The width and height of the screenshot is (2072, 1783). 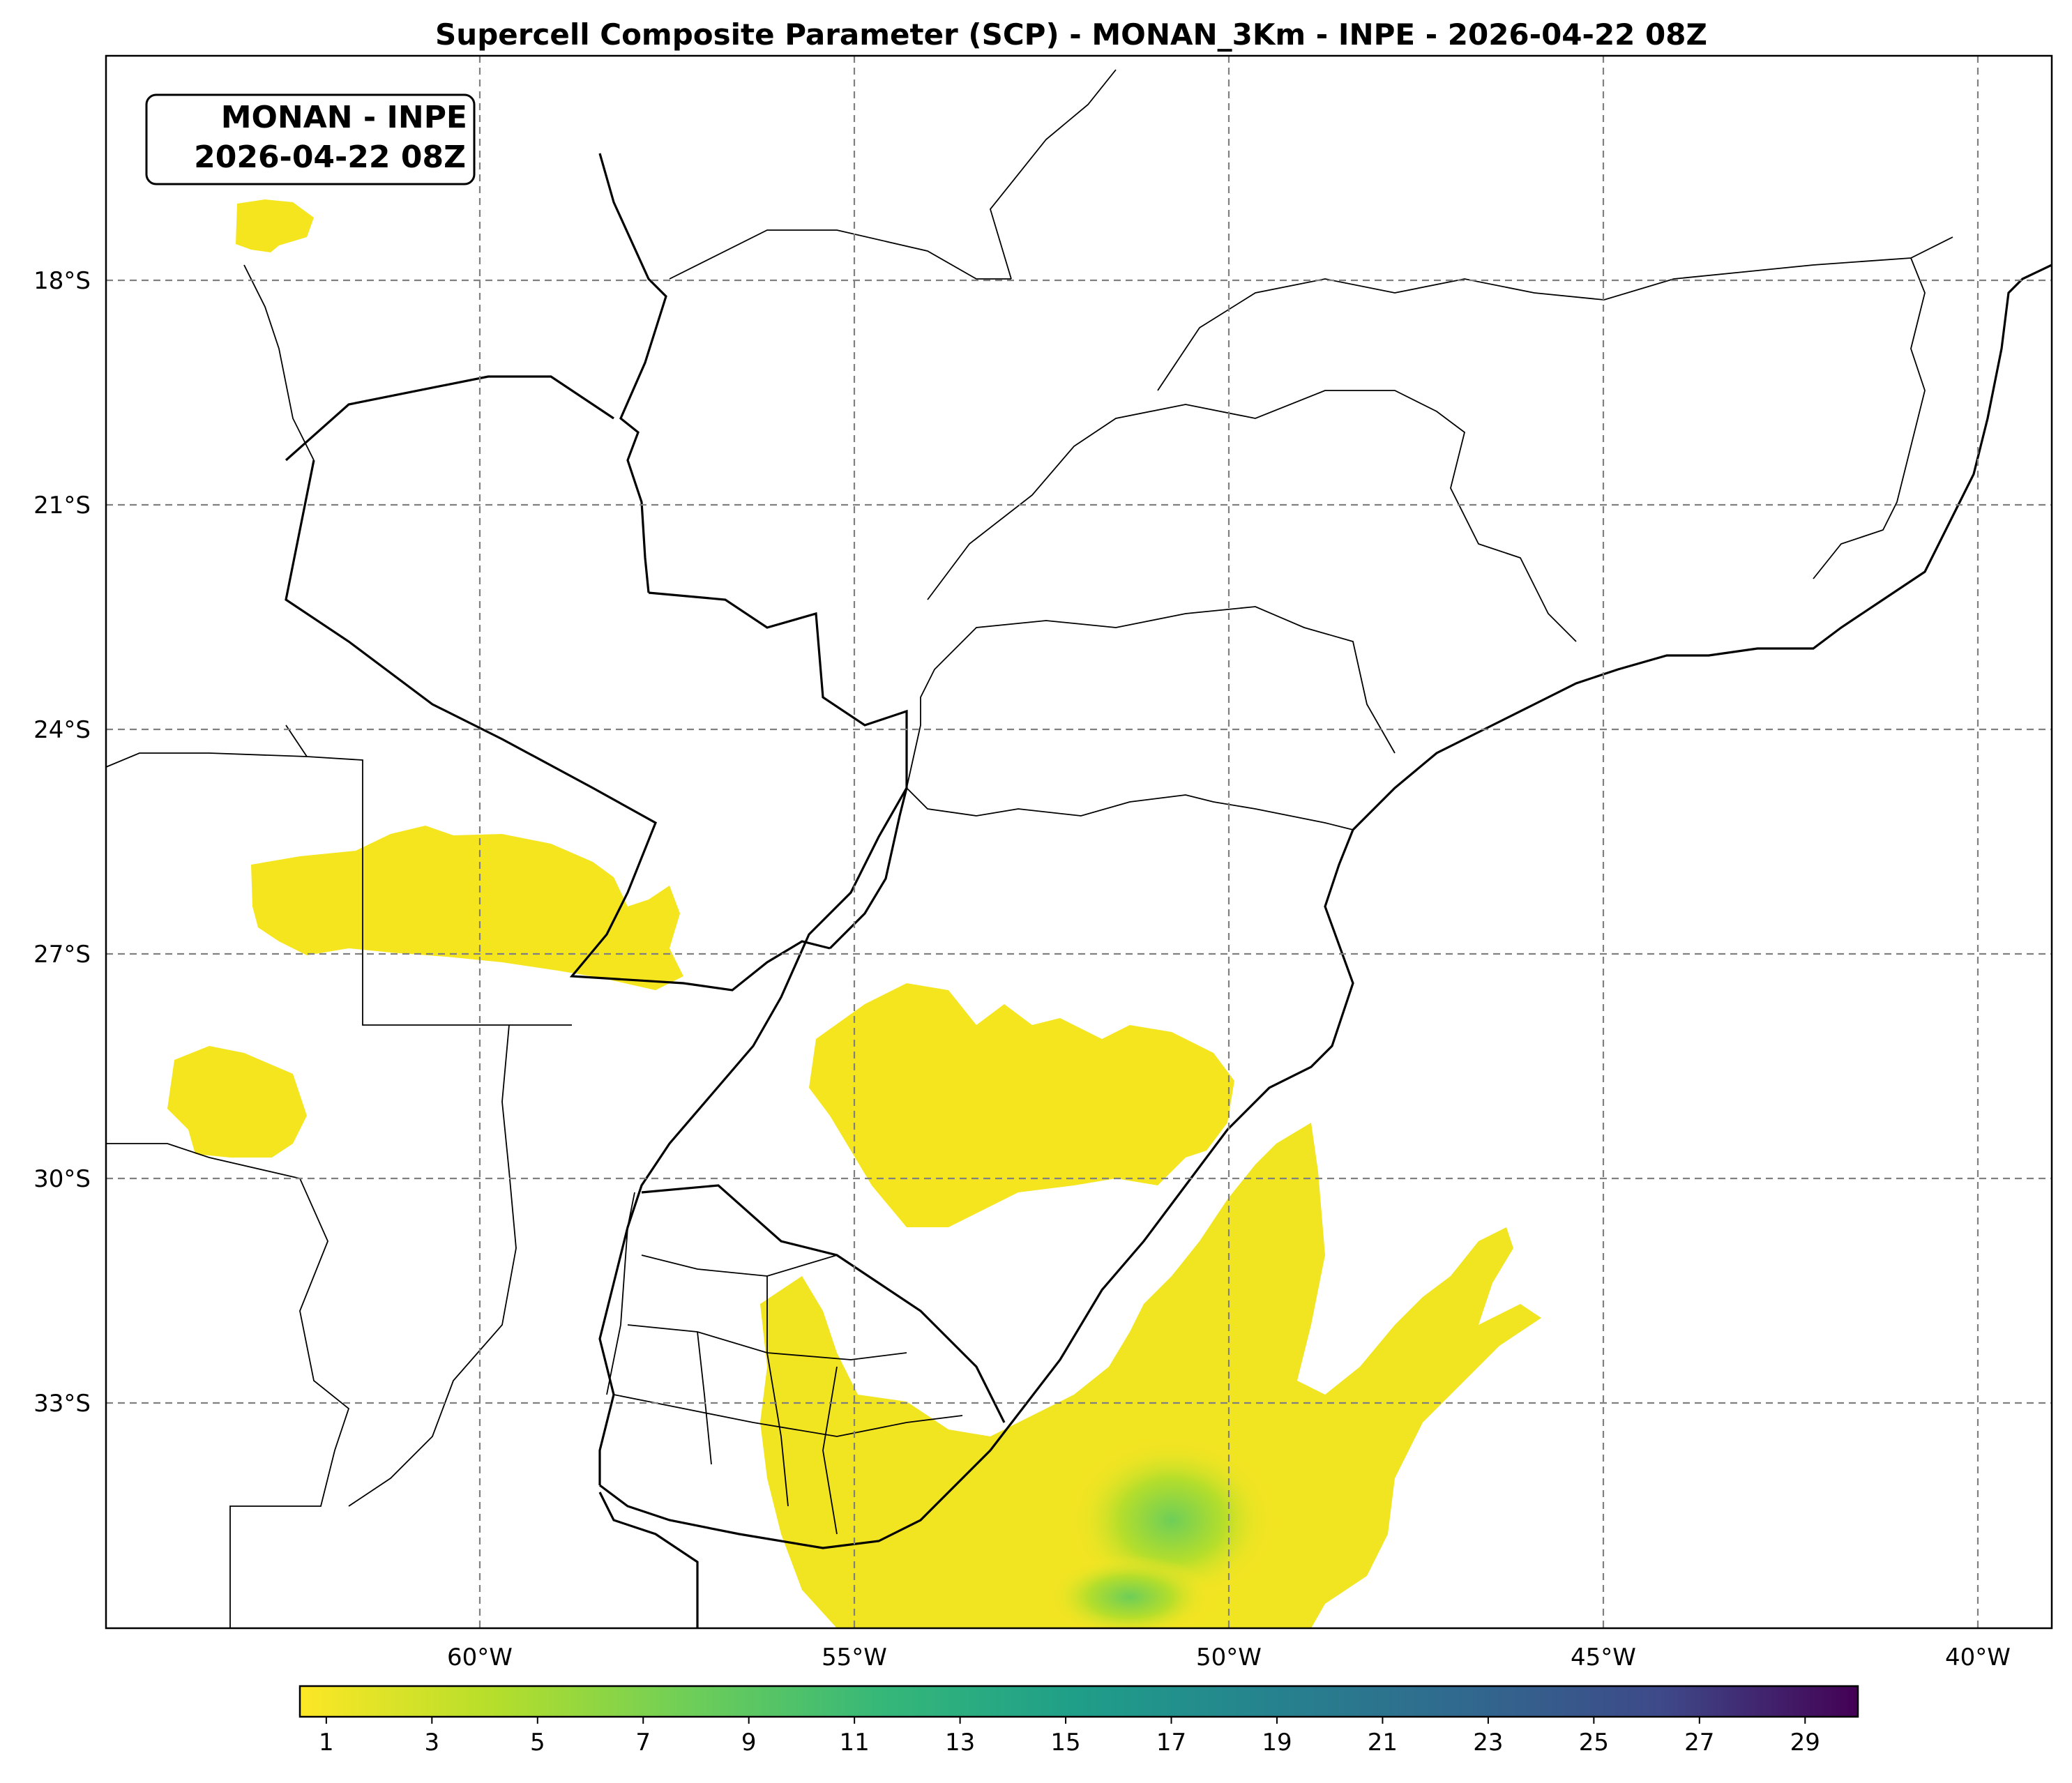 What do you see at coordinates (450, 418) in the screenshot?
I see `bolivia-paraguay-border` at bounding box center [450, 418].